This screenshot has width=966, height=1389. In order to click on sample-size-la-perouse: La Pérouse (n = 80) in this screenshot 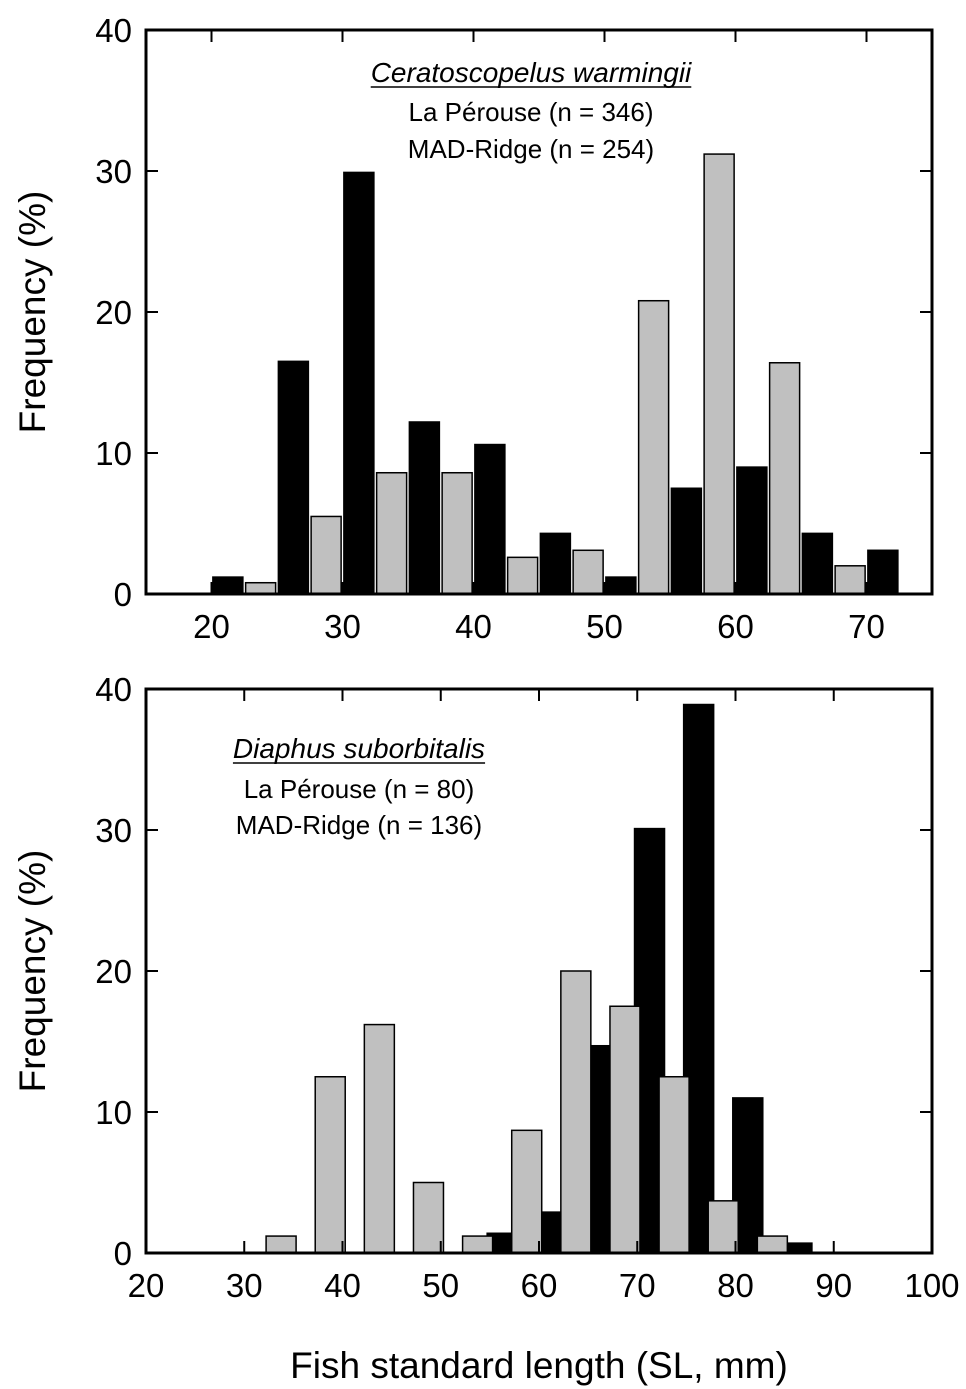, I will do `click(359, 789)`.